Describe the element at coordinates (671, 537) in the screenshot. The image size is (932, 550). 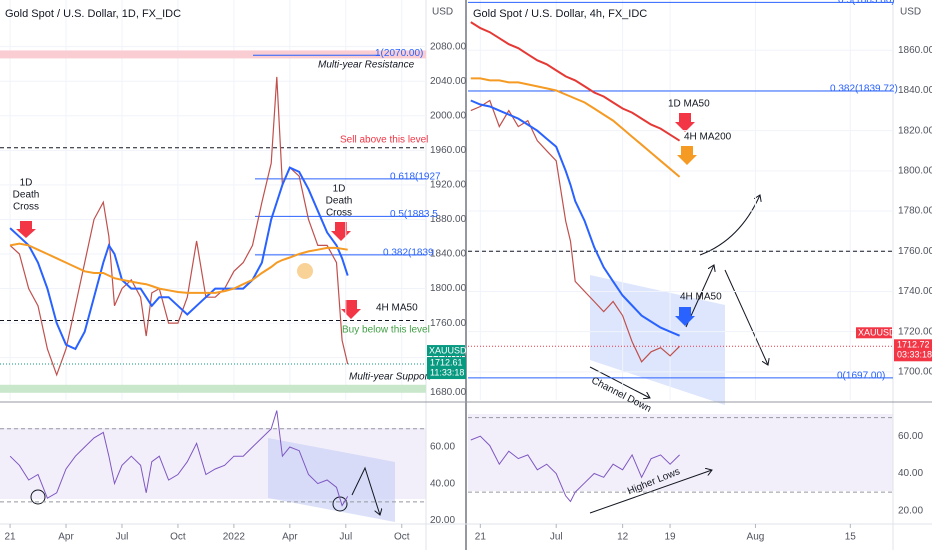
I see `x-tick-label: 19` at that location.